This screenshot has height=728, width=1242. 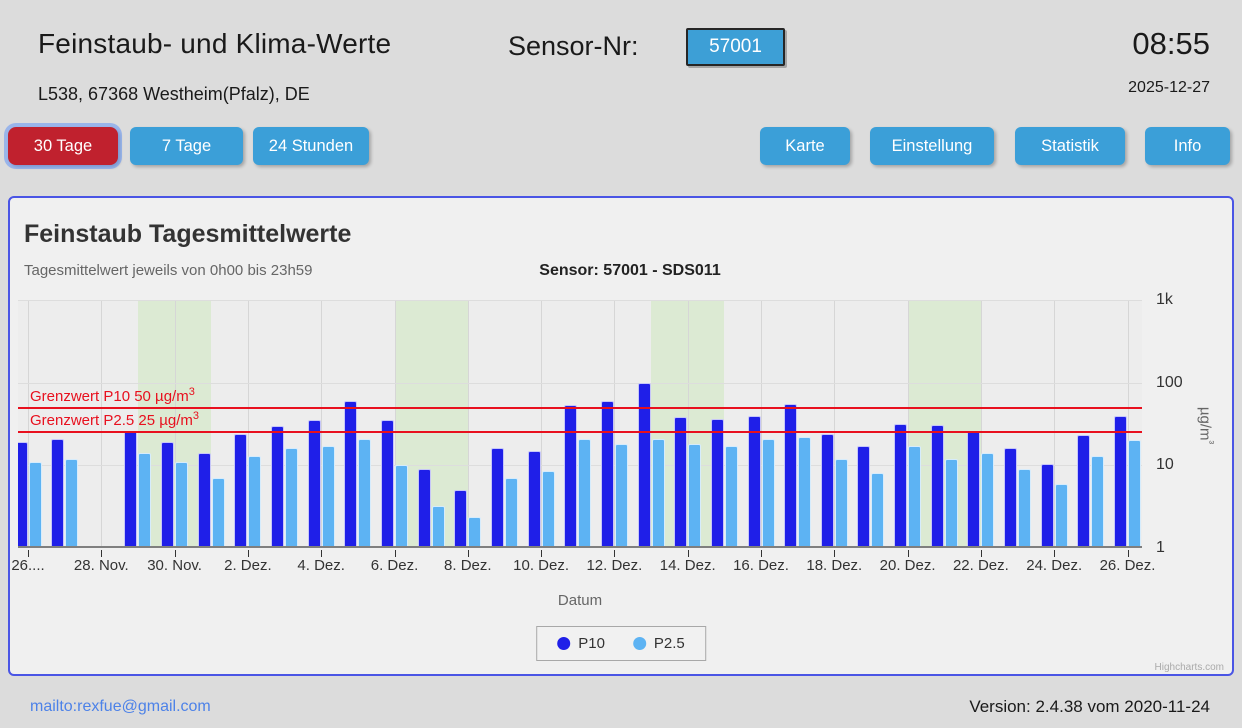 I want to click on info-button: Info, so click(x=1187, y=146).